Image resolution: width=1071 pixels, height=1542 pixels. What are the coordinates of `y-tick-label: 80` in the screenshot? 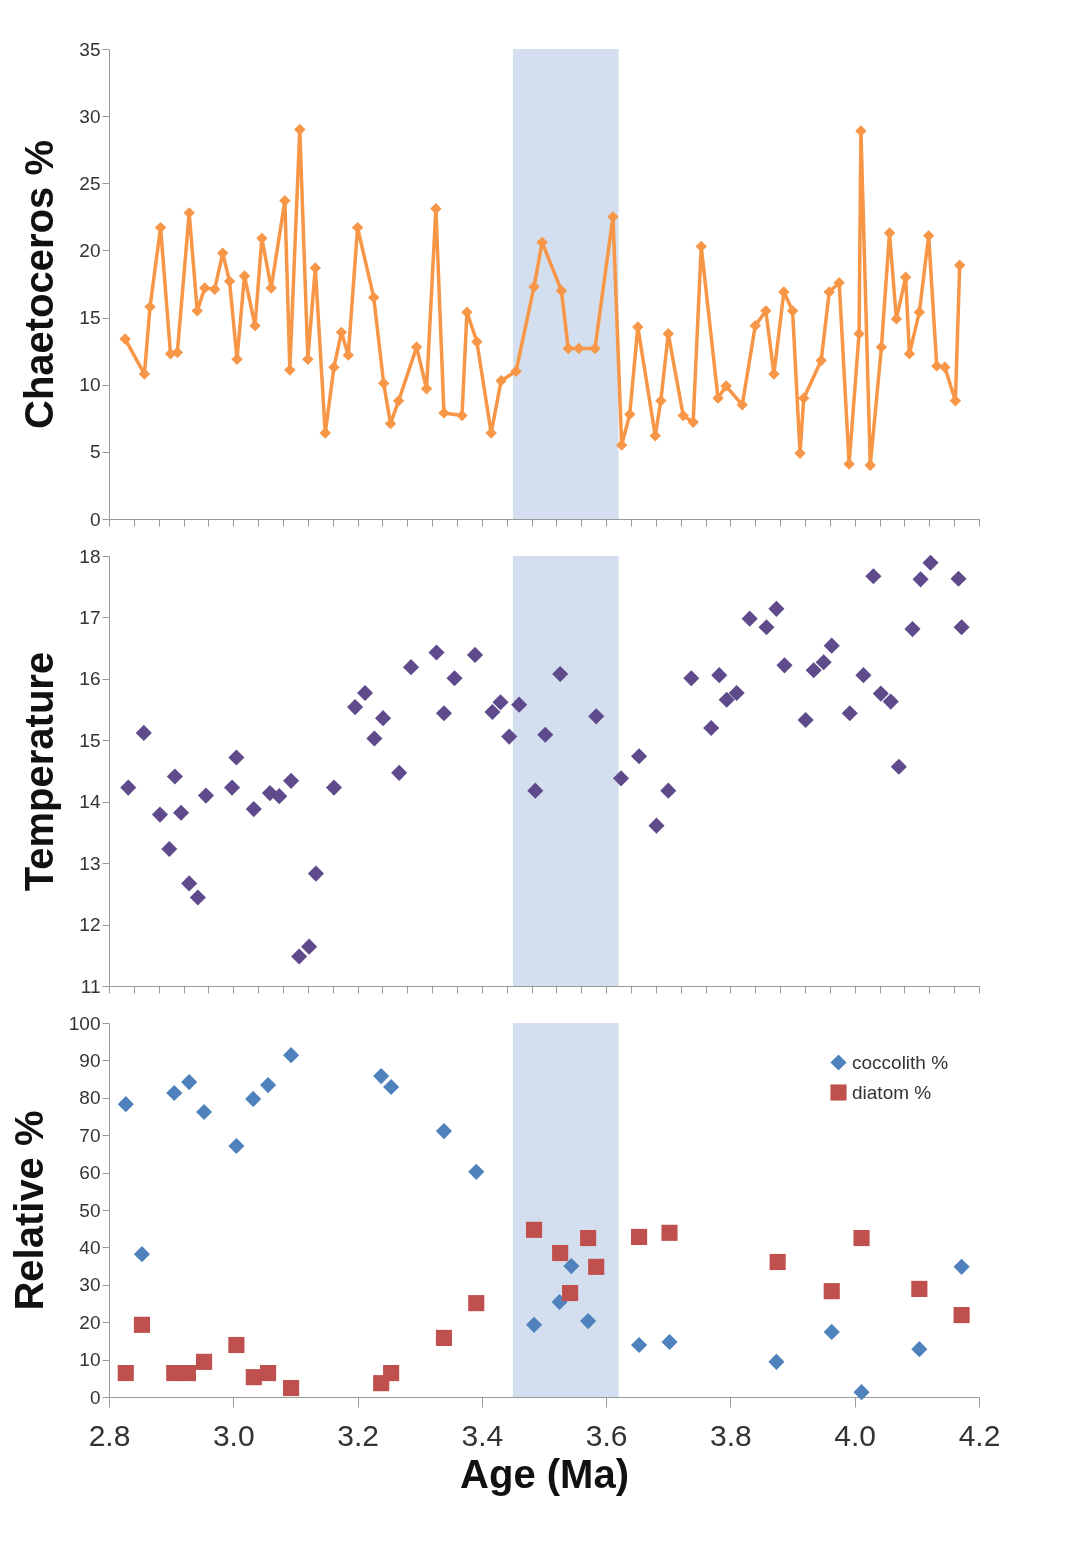 It's located at (90, 1098).